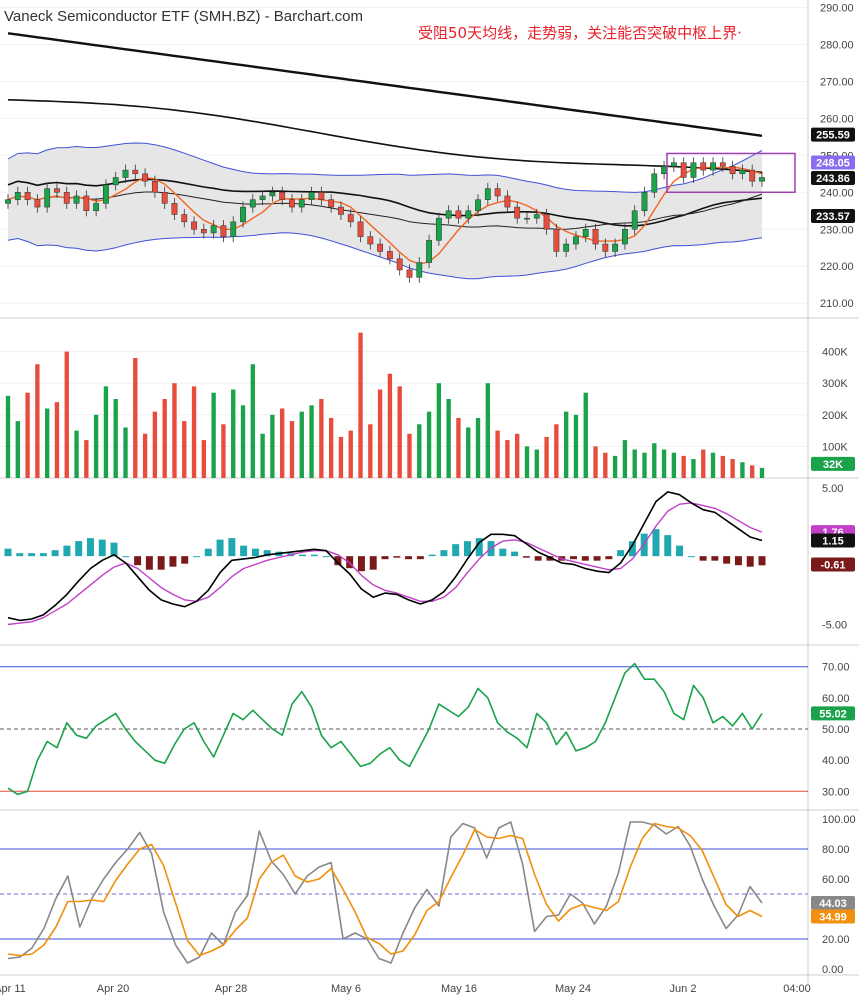  What do you see at coordinates (385, 211) in the screenshot?
I see `bollinger-fill` at bounding box center [385, 211].